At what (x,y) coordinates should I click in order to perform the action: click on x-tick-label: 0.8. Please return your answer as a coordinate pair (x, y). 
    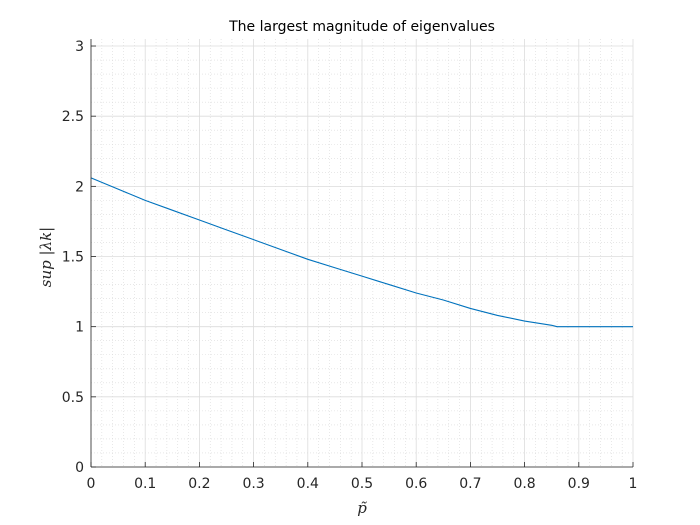
    Looking at the image, I should click on (524, 484).